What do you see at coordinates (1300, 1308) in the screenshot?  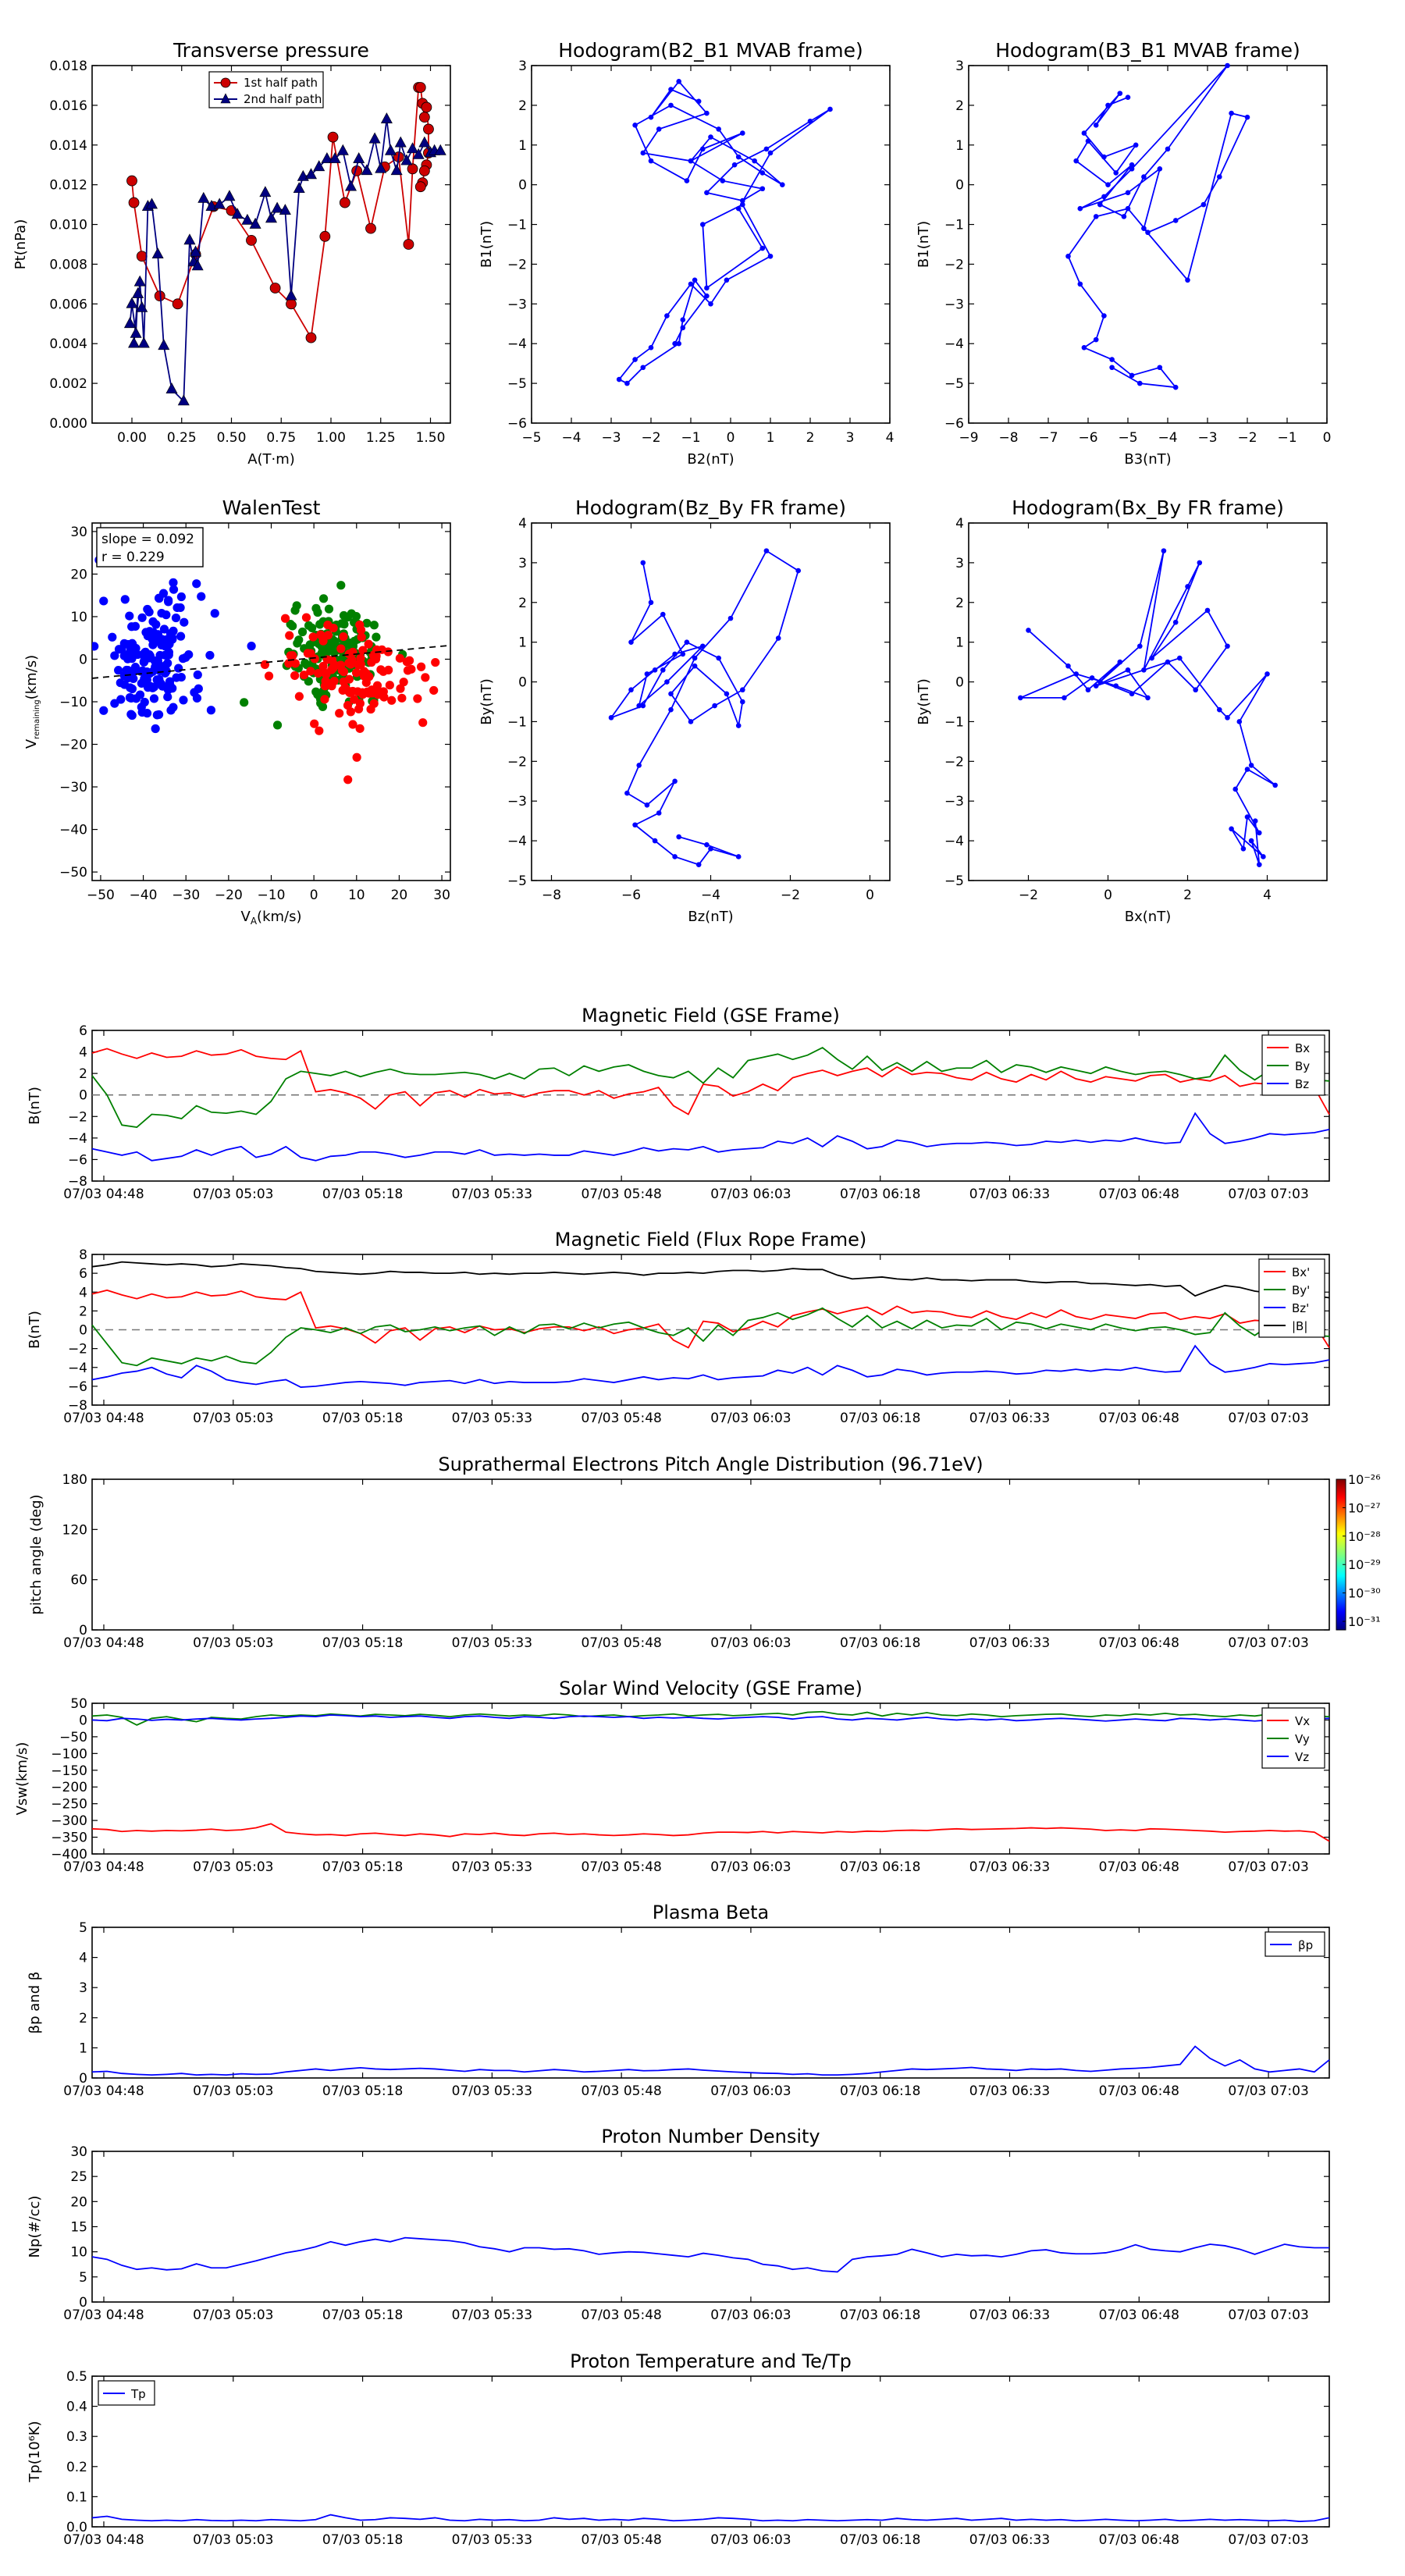 I see `magnetic-field-flux-rope-legend-label: Bz'` at bounding box center [1300, 1308].